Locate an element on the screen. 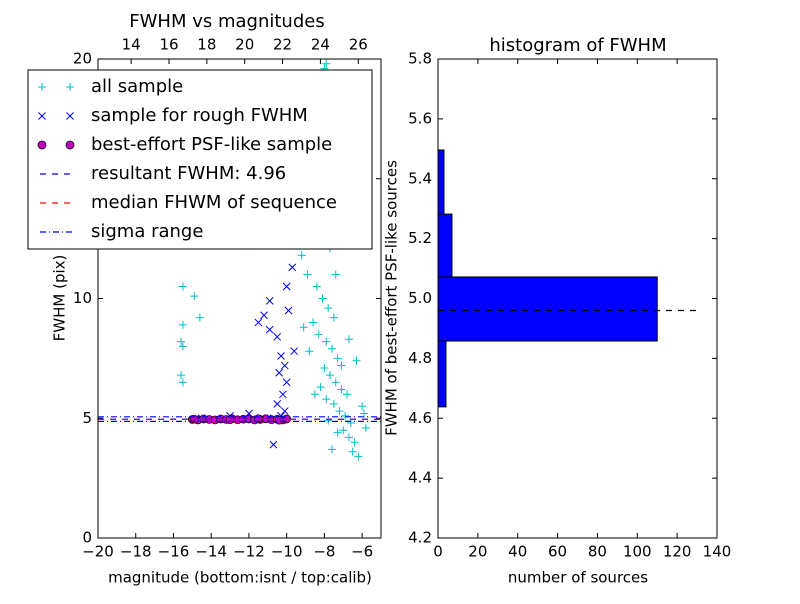  y-tick-label: 5.0 is located at coordinates (420, 298).